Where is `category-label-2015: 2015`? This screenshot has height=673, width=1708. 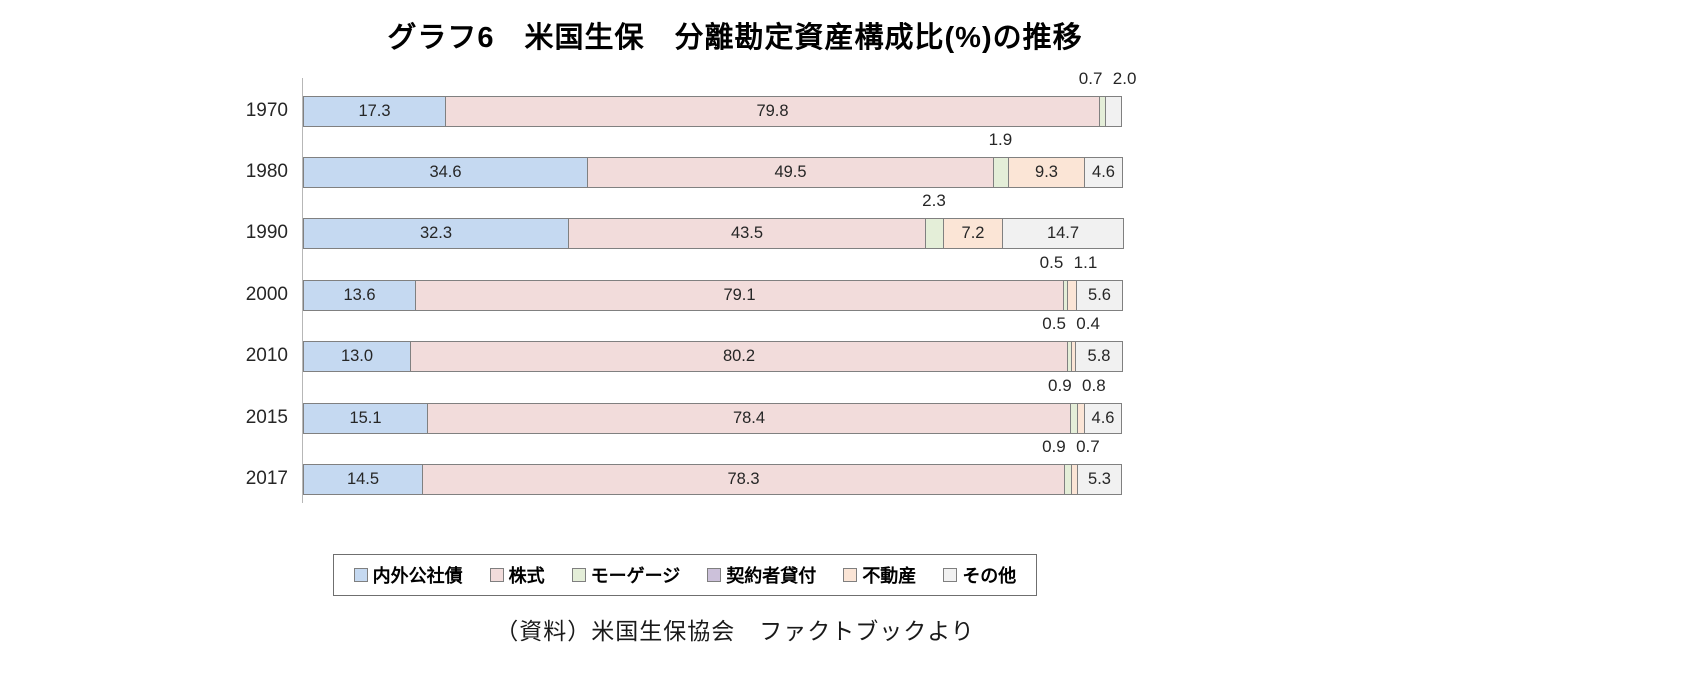
category-label-2015: 2015 is located at coordinates (266, 417).